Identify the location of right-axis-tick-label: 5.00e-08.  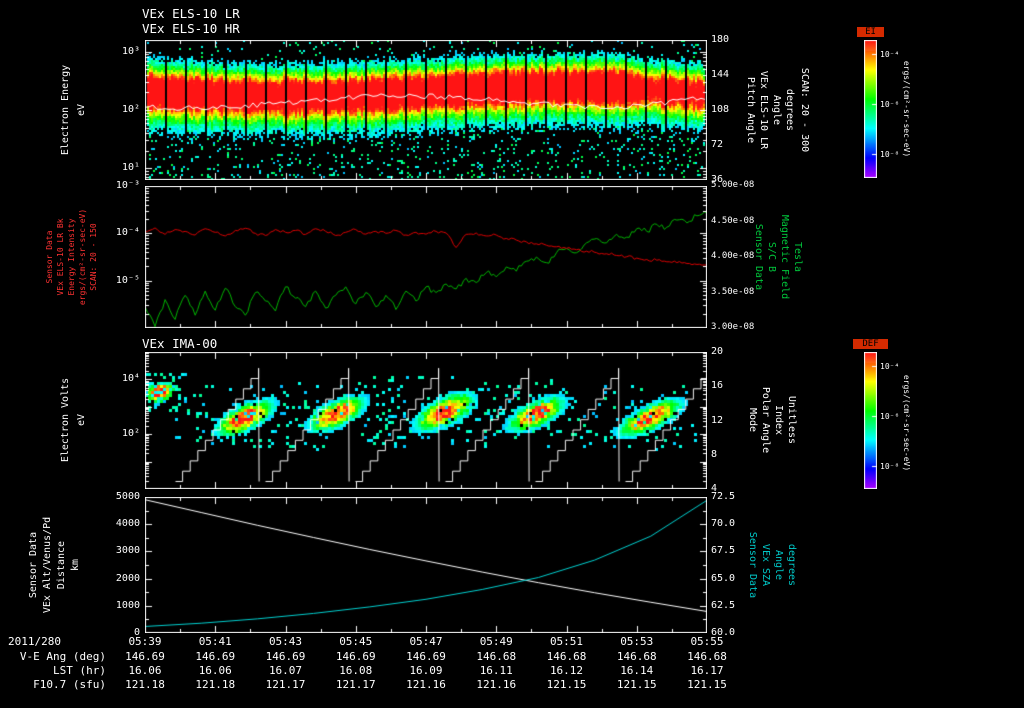
(733, 185).